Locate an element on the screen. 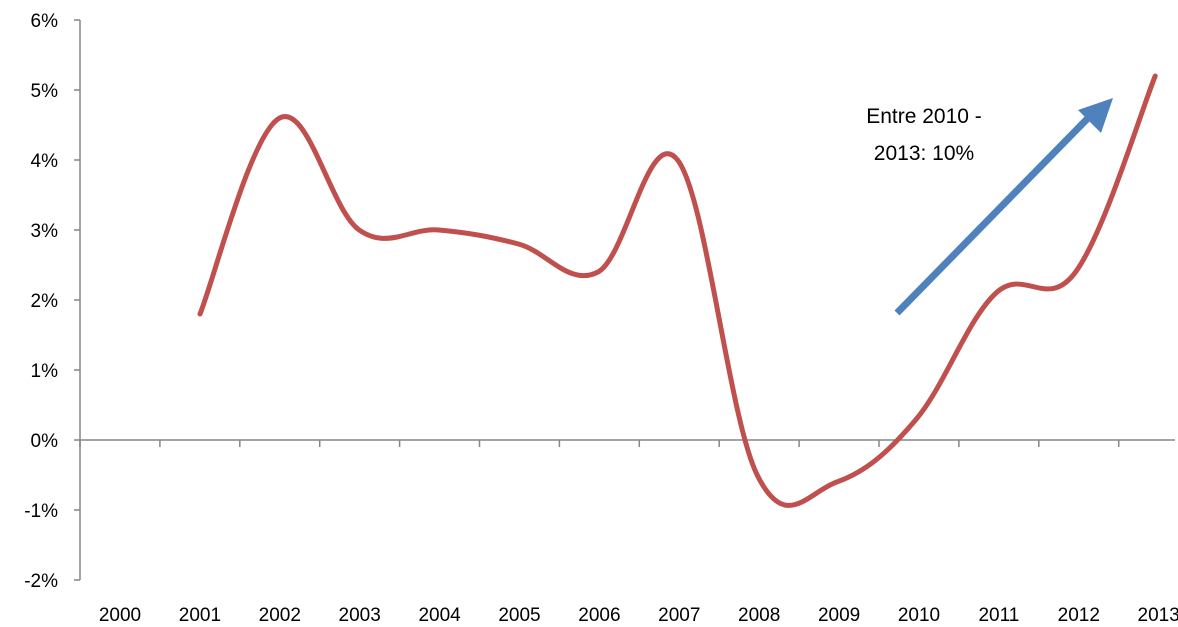 Image resolution: width=1178 pixels, height=627 pixels. y-tick-label: 5% is located at coordinates (45, 91).